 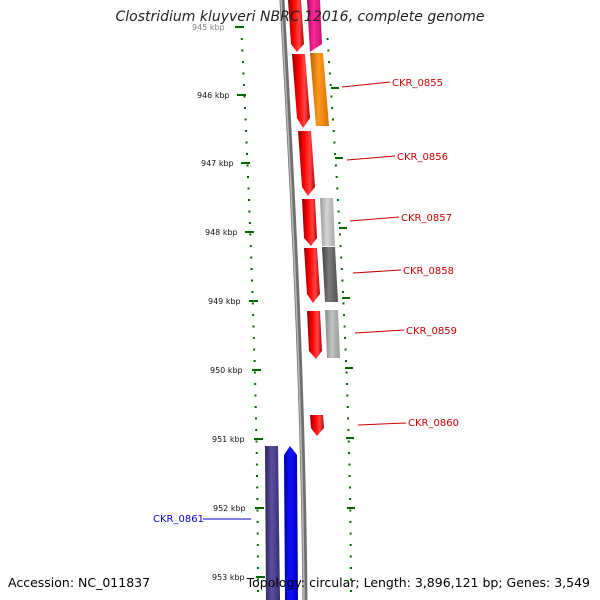 What do you see at coordinates (433, 423) in the screenshot?
I see `gene-label-ckr-0860: CKR_0860` at bounding box center [433, 423].